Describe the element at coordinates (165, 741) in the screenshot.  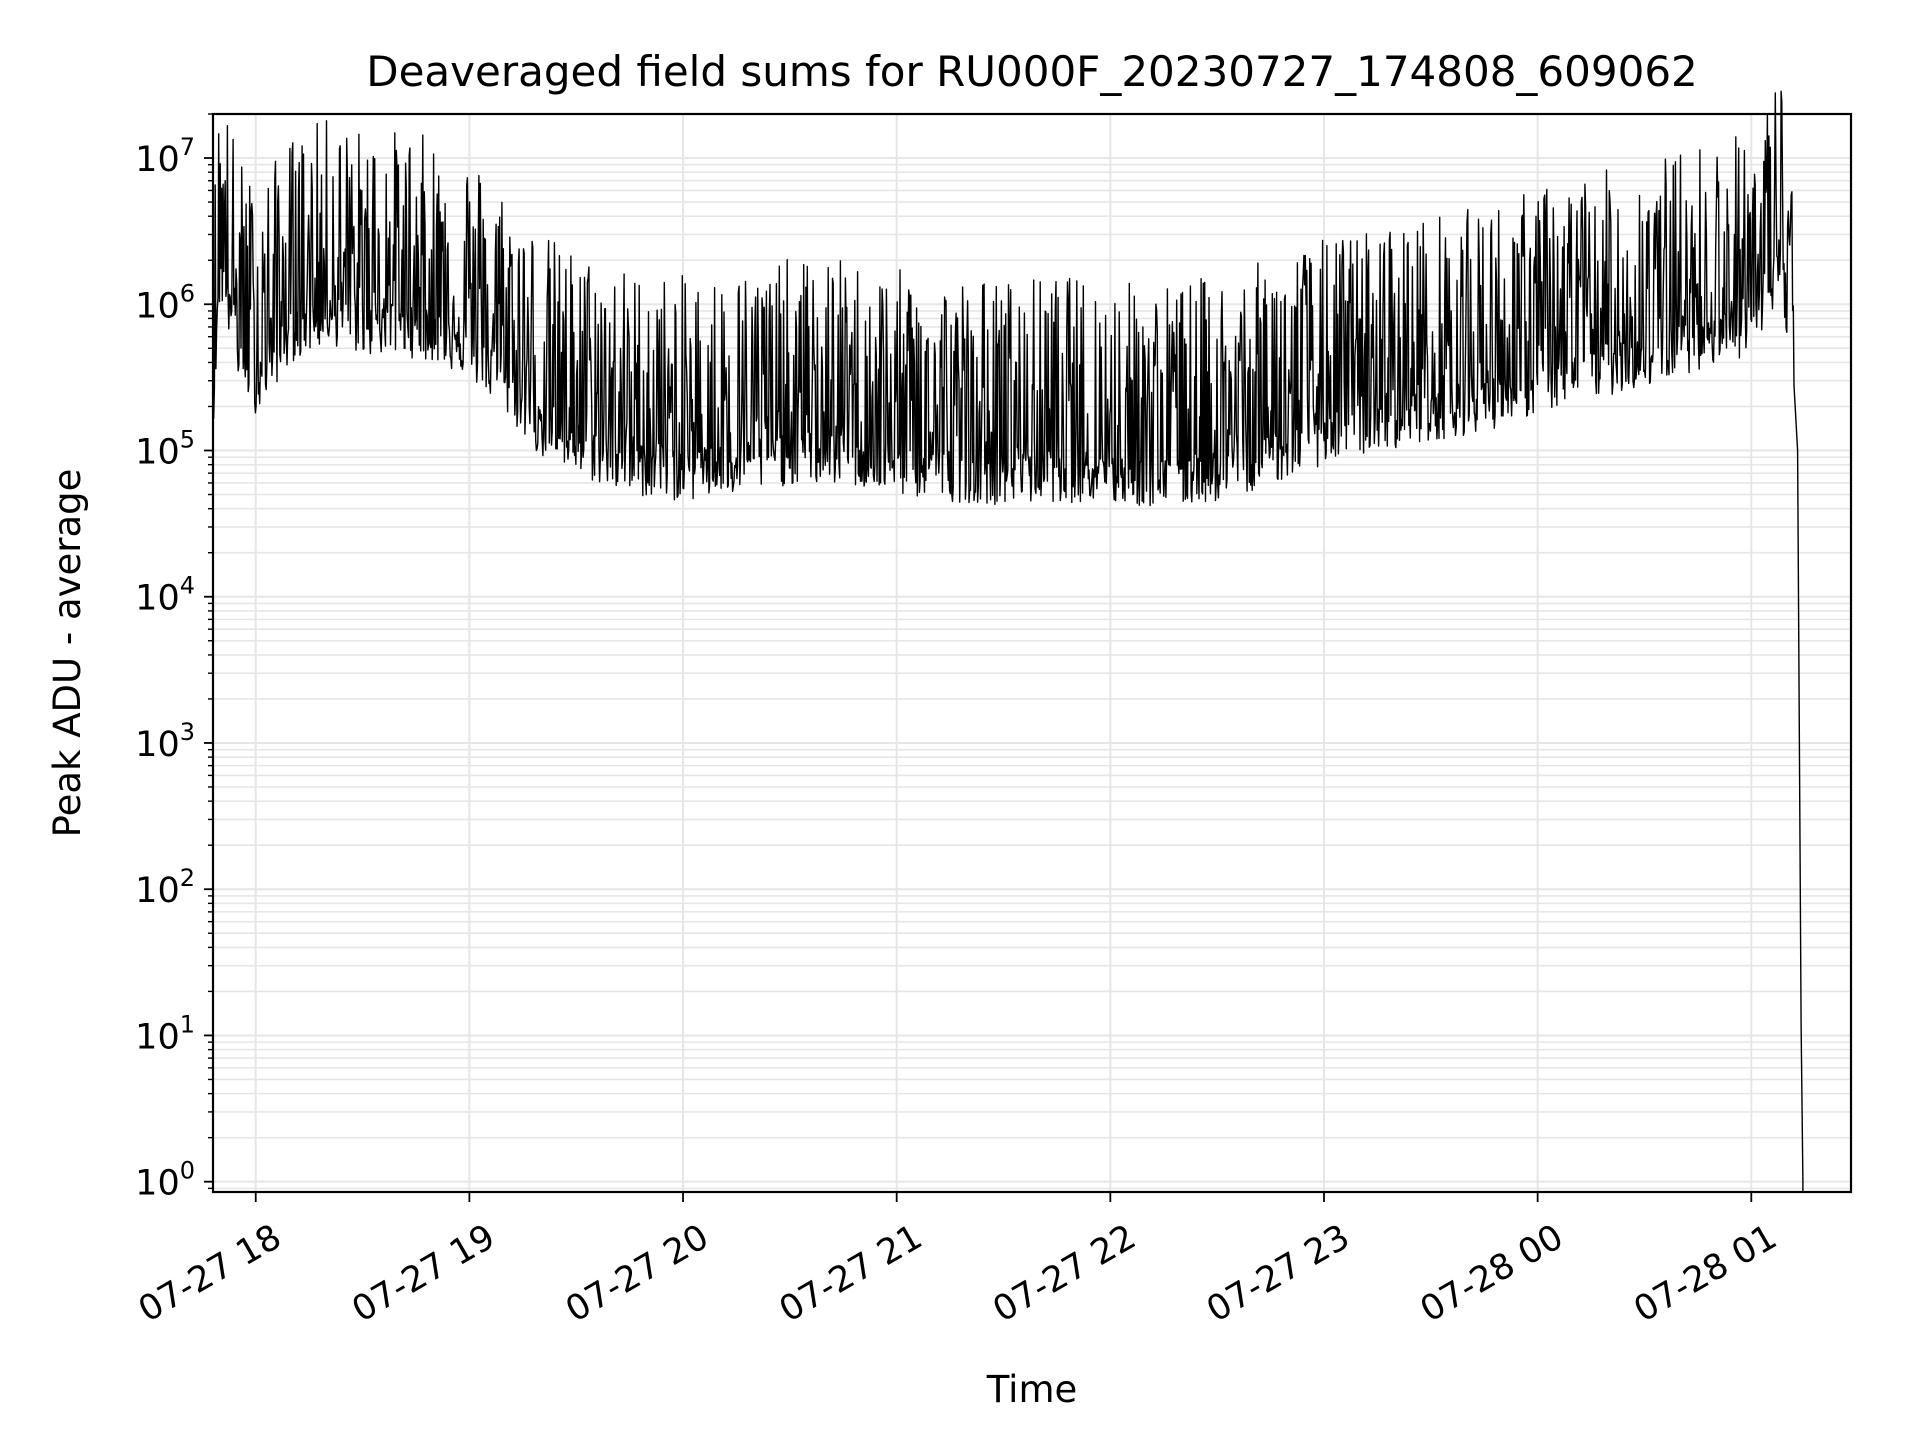
I see `y-tick-label: 10³` at that location.